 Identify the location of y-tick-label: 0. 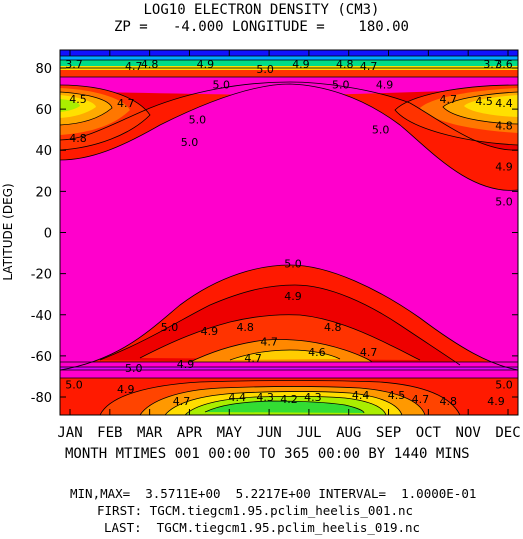
(48, 234).